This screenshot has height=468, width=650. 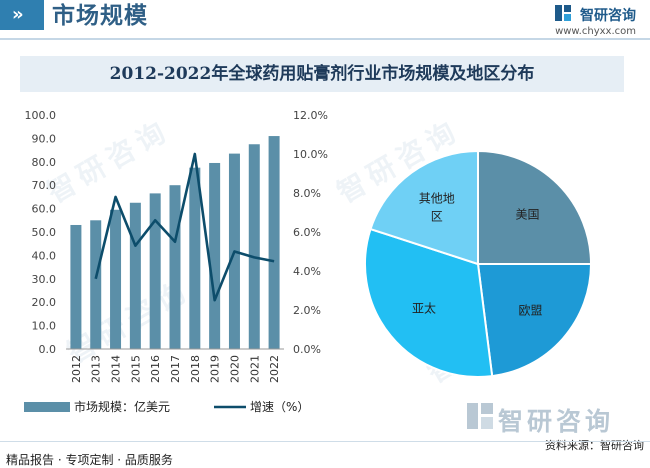 What do you see at coordinates (307, 349) in the screenshot?
I see `y-right-tick-label: 0.0%` at bounding box center [307, 349].